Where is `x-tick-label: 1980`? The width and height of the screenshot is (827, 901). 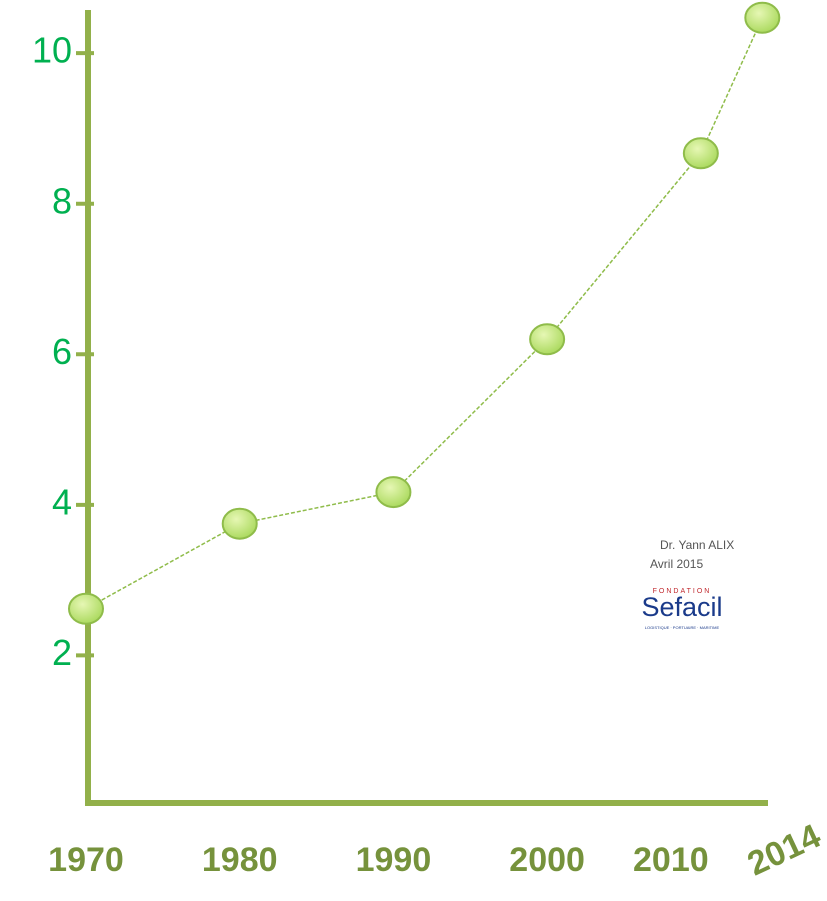
x-tick-label: 1980 is located at coordinates (240, 860).